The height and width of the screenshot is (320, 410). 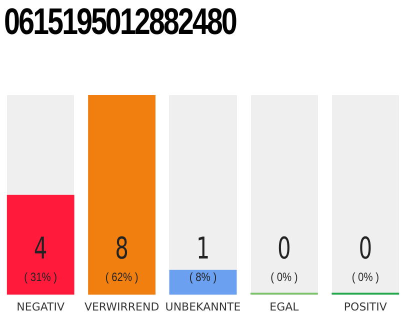 I want to click on x-tick-label: EGAL, so click(x=285, y=307).